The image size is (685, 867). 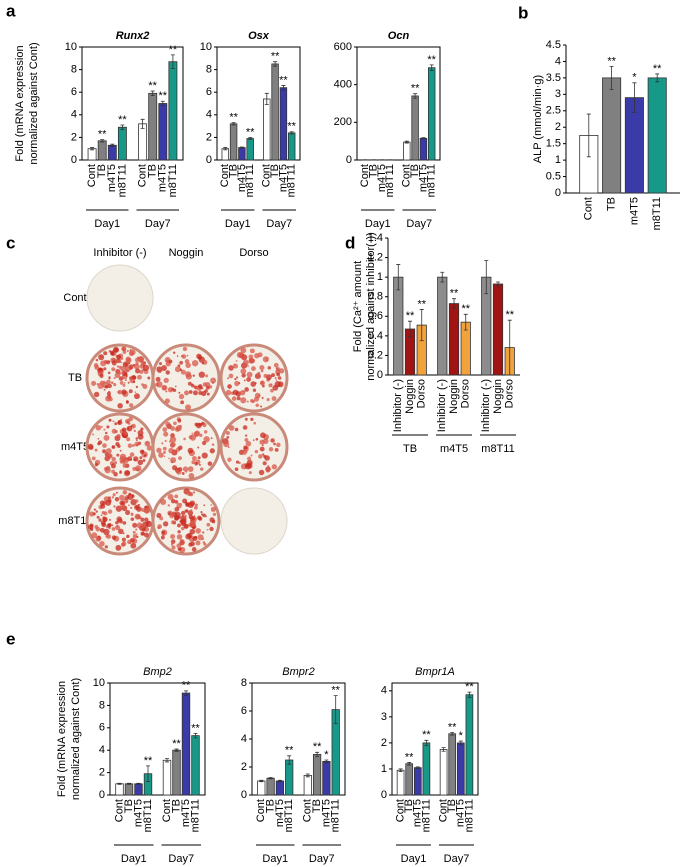 What do you see at coordinates (553, 45) in the screenshot?
I see `y-tick-label: 4.5` at bounding box center [553, 45].